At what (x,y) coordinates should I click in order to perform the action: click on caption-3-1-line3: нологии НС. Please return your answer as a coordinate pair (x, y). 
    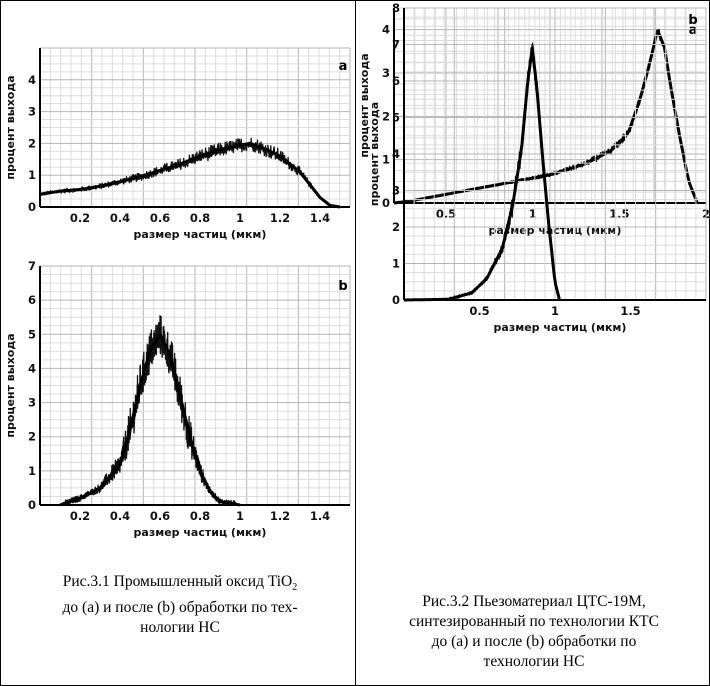
    Looking at the image, I should click on (180, 628).